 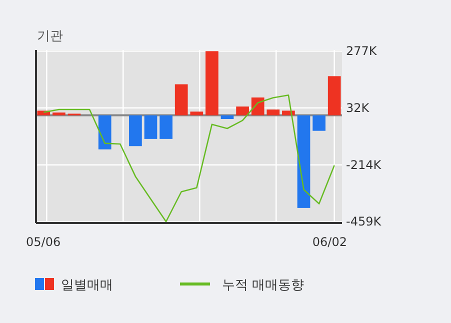 What do you see at coordinates (364, 221) in the screenshot?
I see `y-tick-label: -459K` at bounding box center [364, 221].